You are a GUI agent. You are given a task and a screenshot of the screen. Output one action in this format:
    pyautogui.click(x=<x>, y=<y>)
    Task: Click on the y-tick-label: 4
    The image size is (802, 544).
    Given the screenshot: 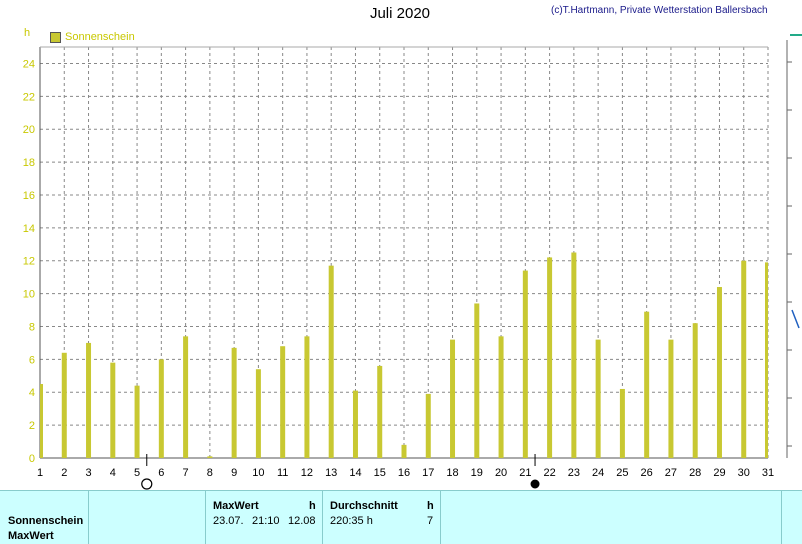 What is the action you would take?
    pyautogui.click(x=32, y=393)
    